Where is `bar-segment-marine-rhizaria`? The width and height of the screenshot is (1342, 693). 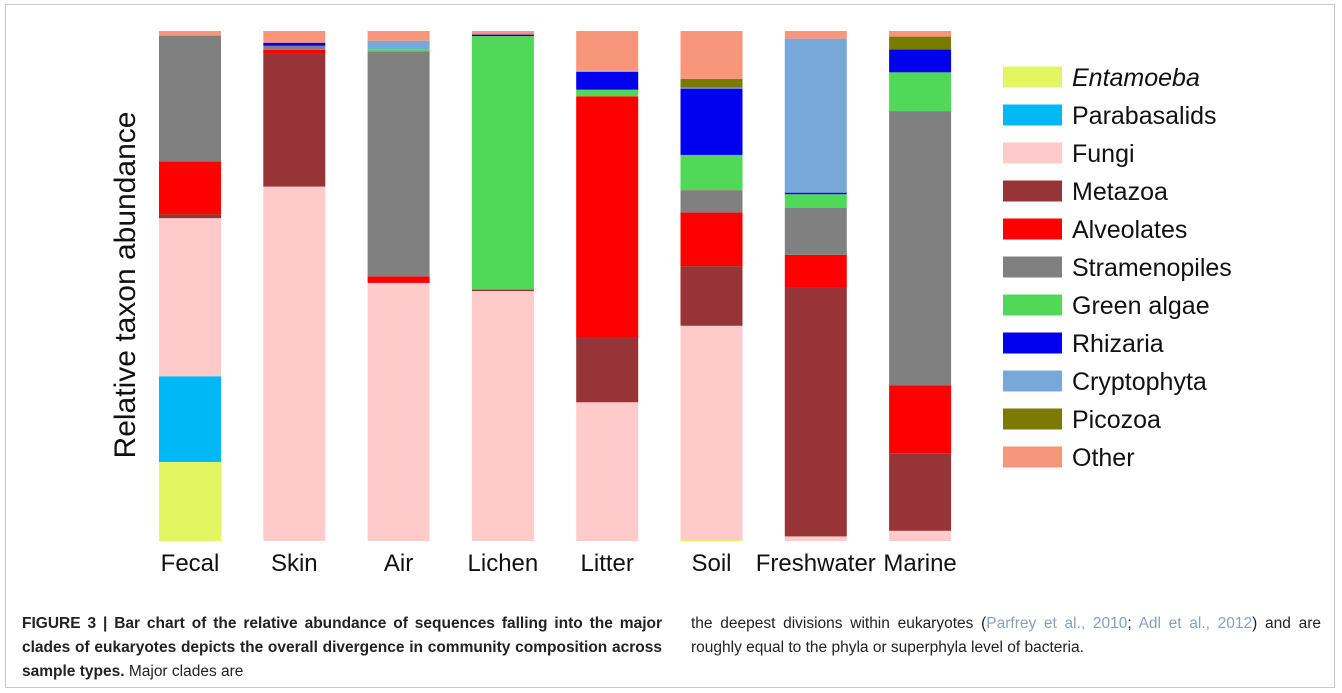
bar-segment-marine-rhizaria is located at coordinates (920, 61).